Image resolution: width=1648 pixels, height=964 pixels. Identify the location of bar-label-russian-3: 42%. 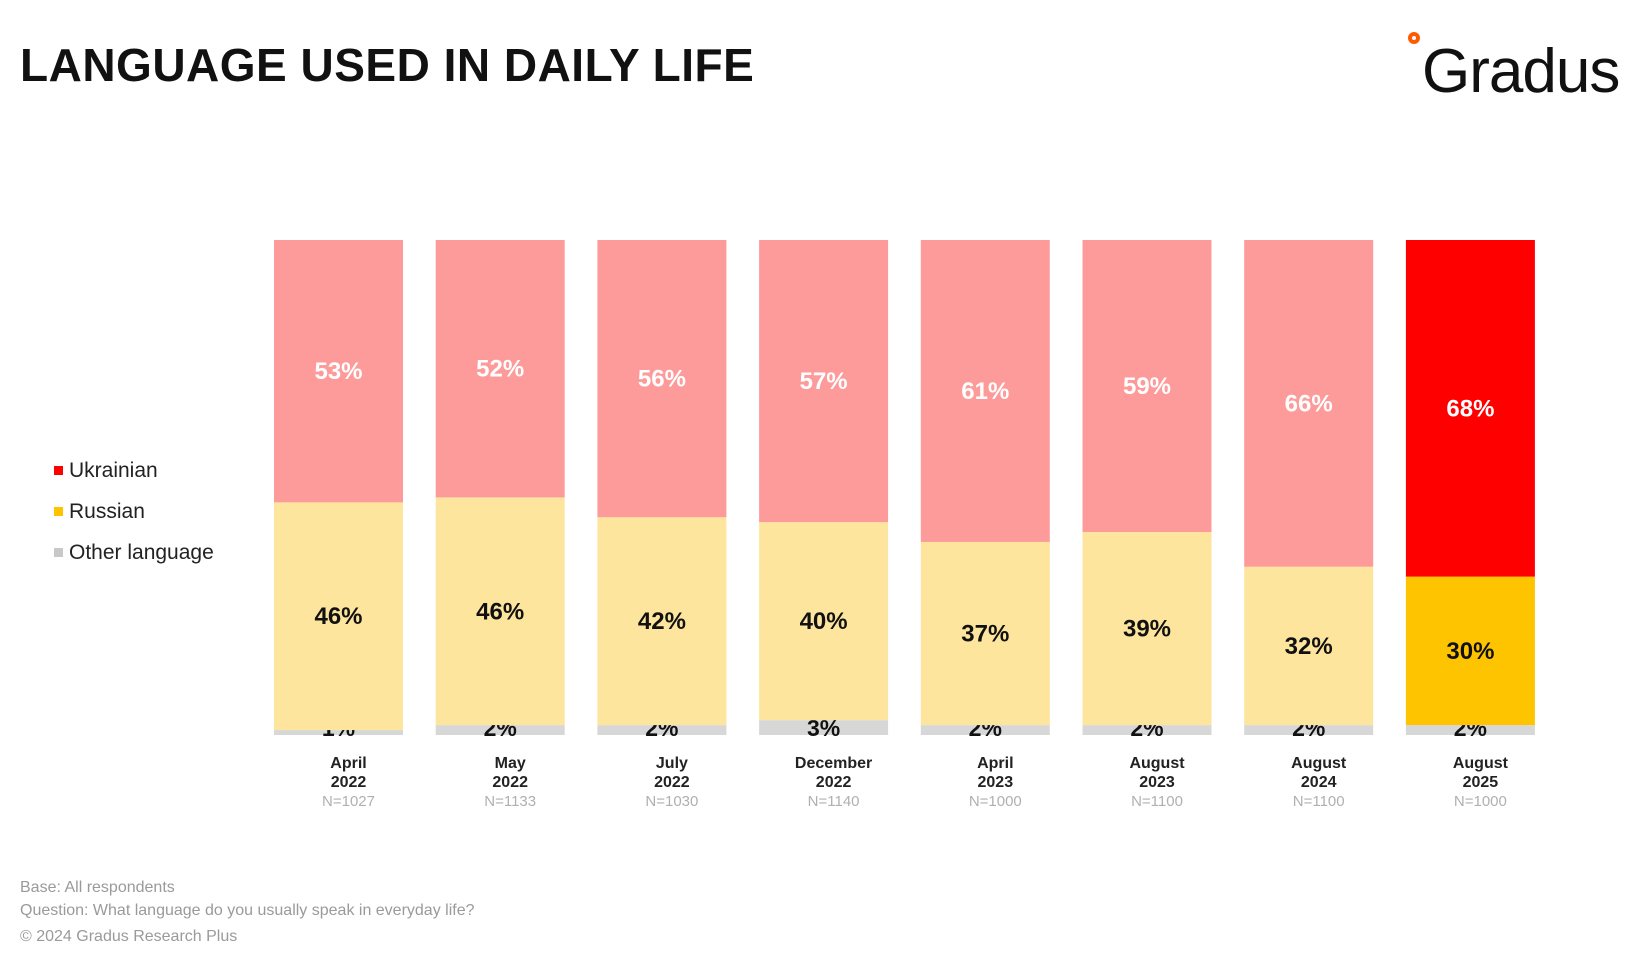
(662, 621).